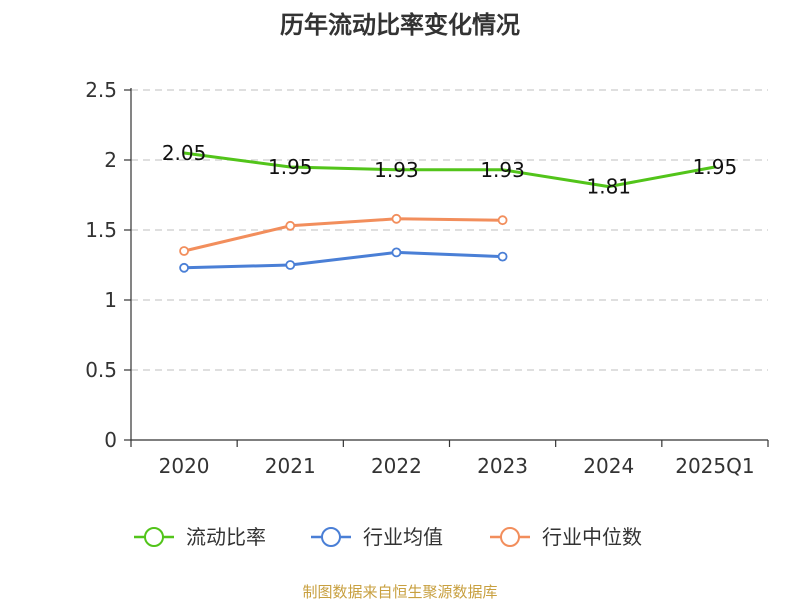 The image size is (800, 600). What do you see at coordinates (184, 153) in the screenshot?
I see `data-label: 2.05` at bounding box center [184, 153].